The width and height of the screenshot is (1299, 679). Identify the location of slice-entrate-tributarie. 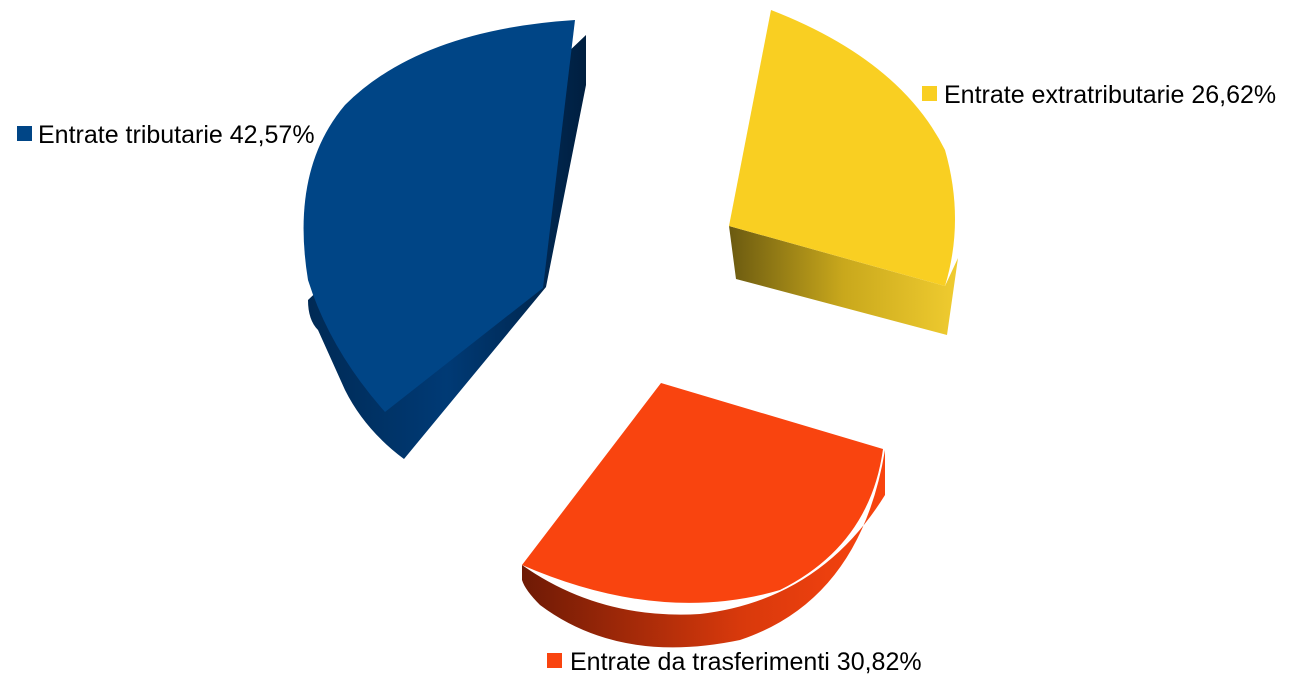
(444, 239).